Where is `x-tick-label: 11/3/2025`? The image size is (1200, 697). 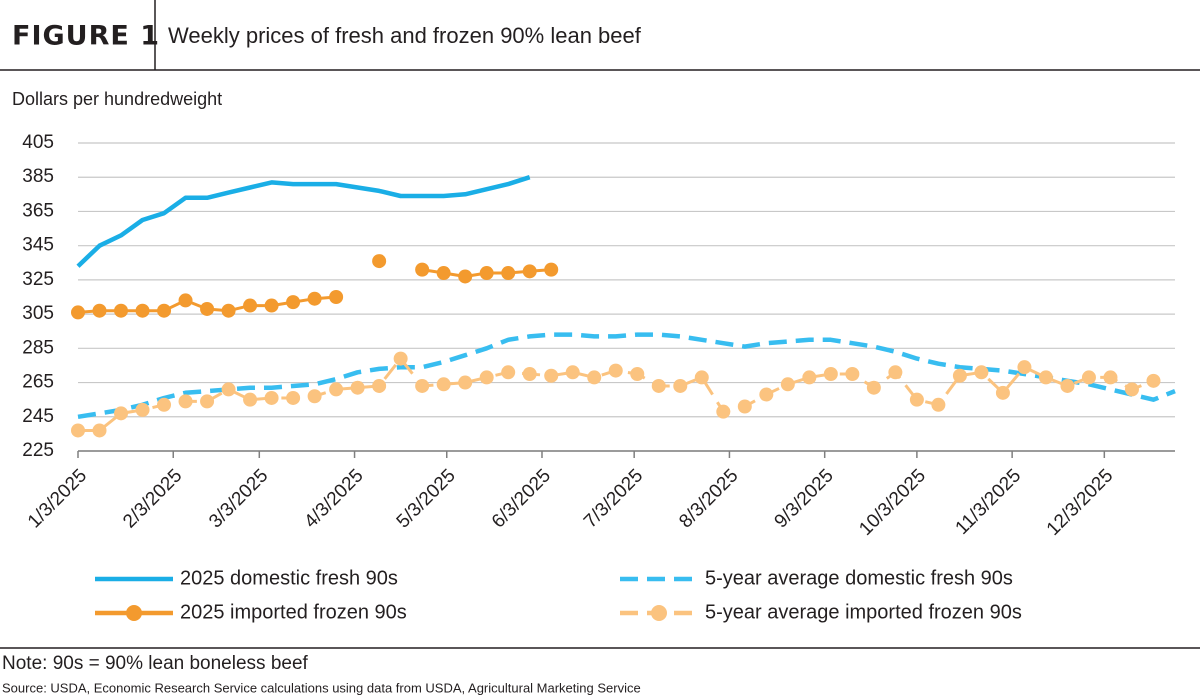
x-tick-label: 11/3/2025 is located at coordinates (989, 502).